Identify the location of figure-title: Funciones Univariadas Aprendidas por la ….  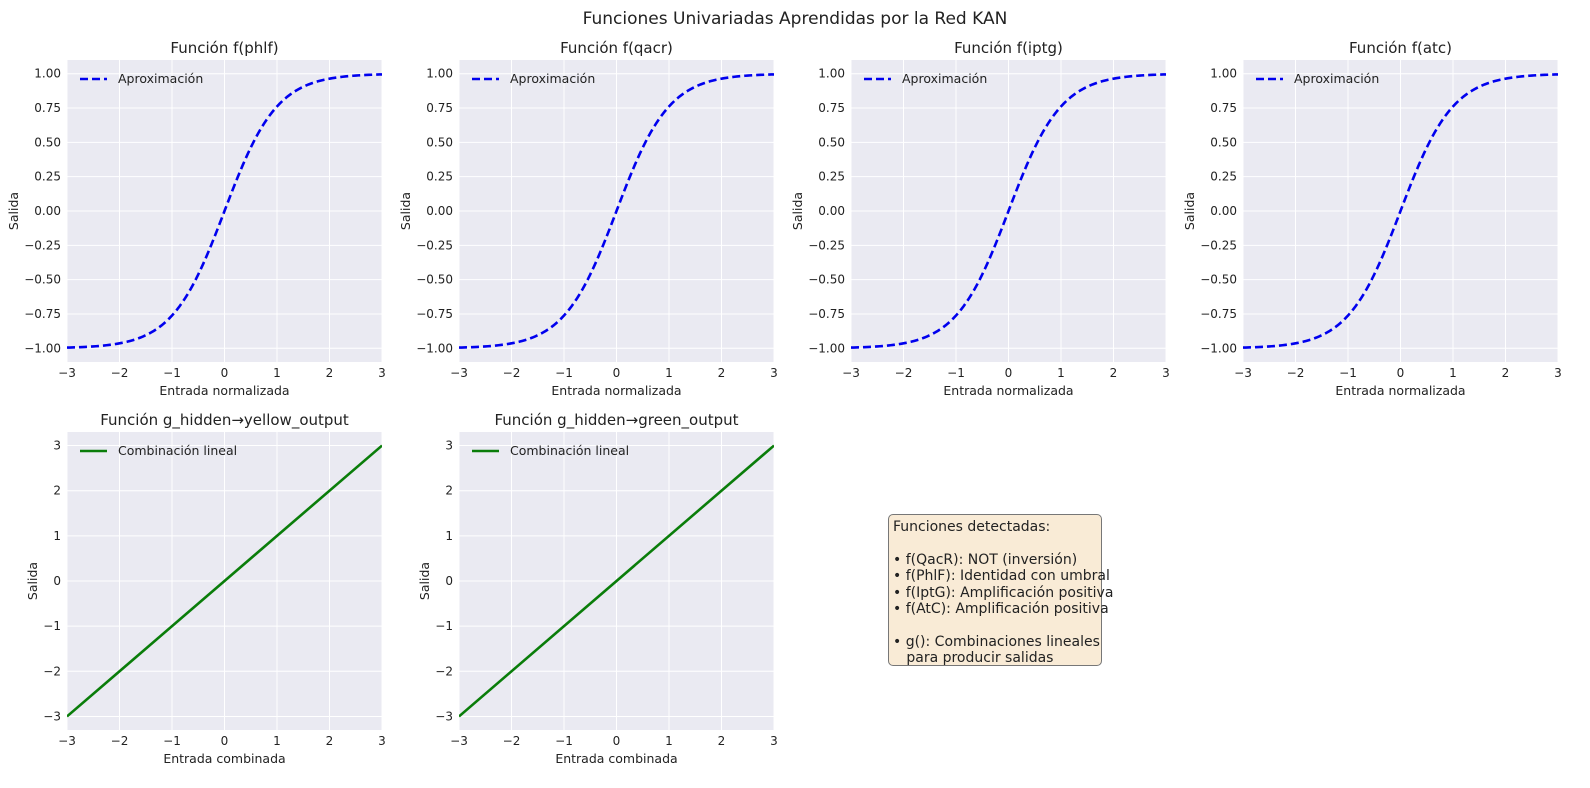
(795, 19).